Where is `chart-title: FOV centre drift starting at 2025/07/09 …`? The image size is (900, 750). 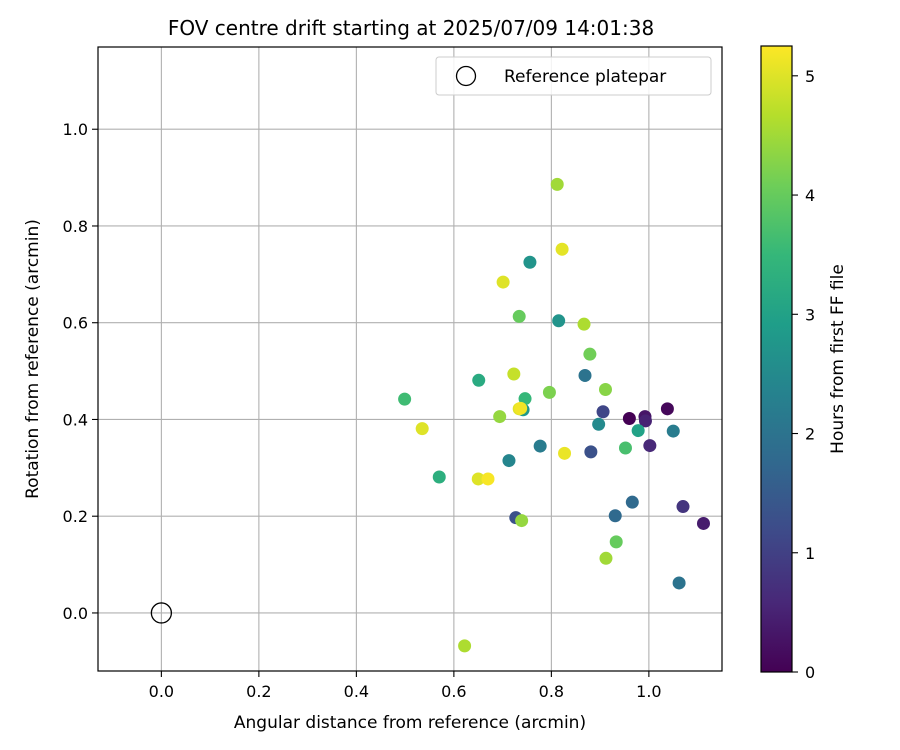 chart-title: FOV centre drift starting at 2025/07/09 … is located at coordinates (411, 28).